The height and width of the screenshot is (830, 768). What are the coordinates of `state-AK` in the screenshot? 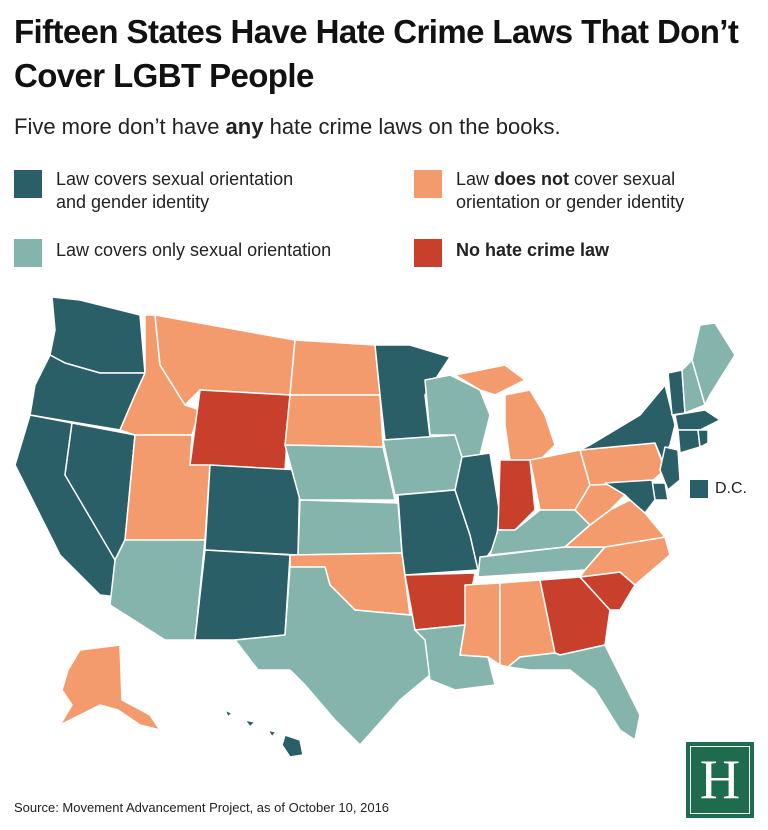 It's located at (110, 687).